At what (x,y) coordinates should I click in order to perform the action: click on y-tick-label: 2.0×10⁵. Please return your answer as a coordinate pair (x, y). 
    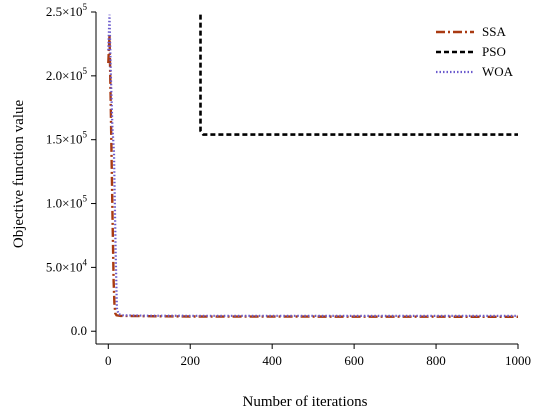
    Looking at the image, I should click on (67, 74).